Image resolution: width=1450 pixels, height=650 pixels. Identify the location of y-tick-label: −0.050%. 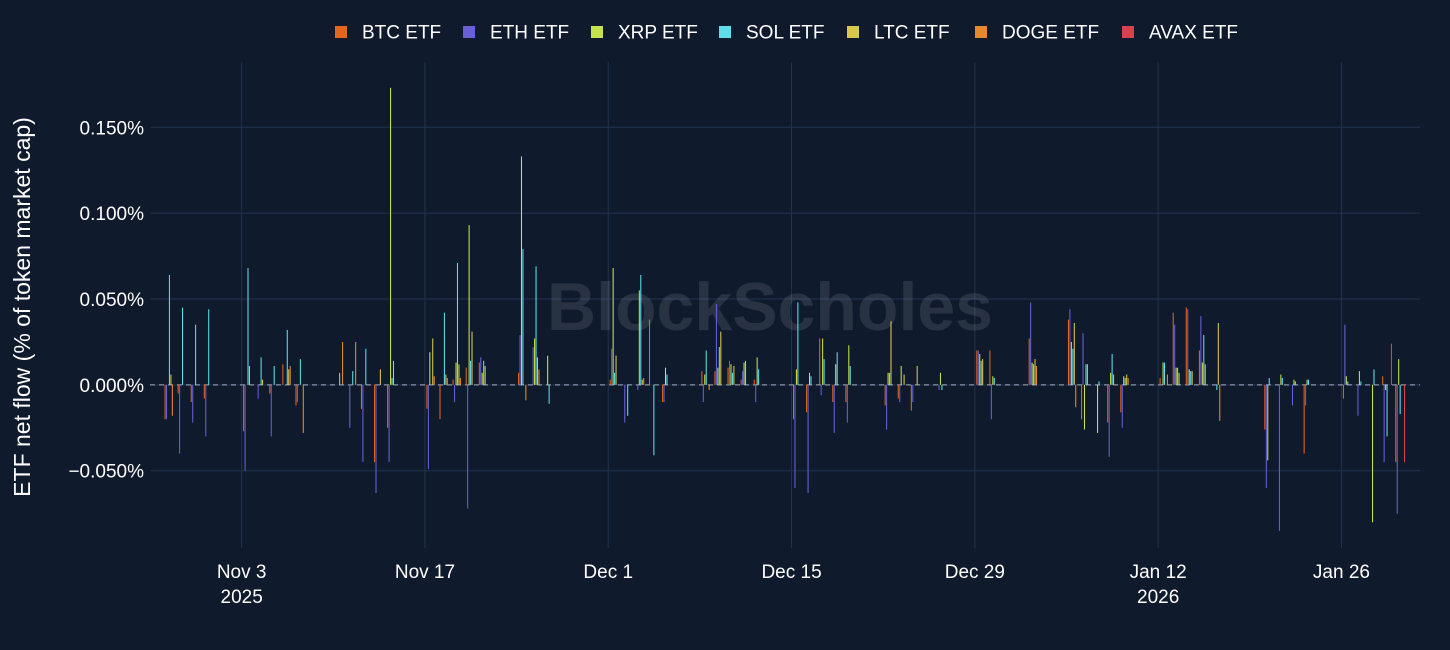
(106, 472).